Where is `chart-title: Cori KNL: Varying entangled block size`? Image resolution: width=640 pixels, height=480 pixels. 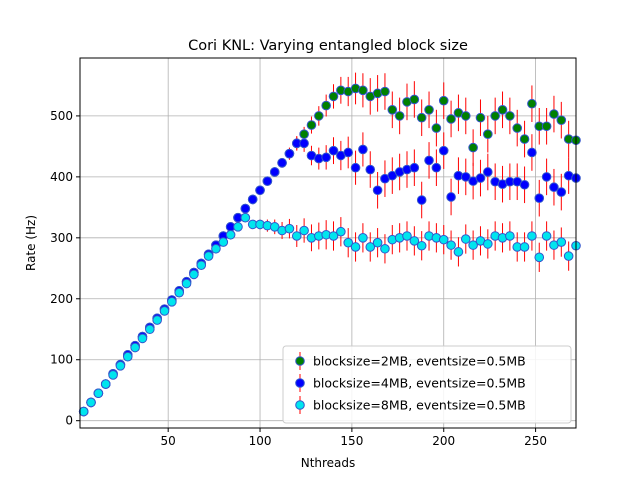 chart-title: Cori KNL: Varying entangled block size is located at coordinates (328, 46).